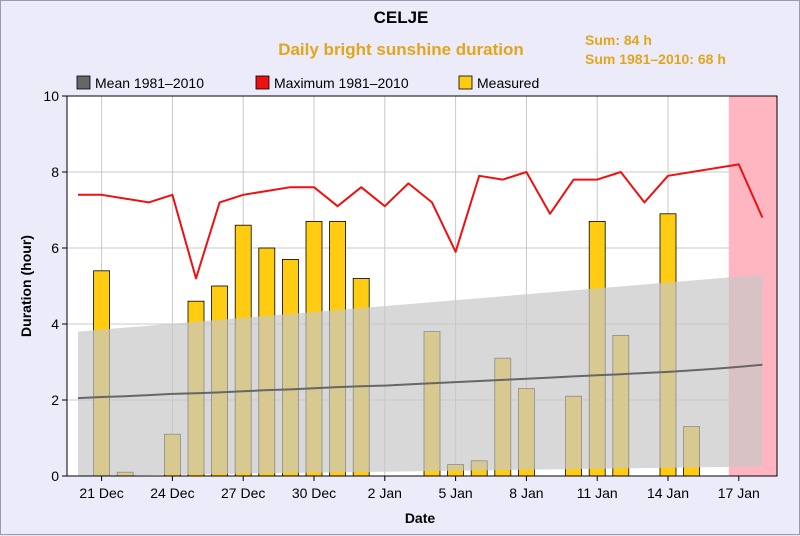 The height and width of the screenshot is (536, 800). Describe the element at coordinates (420, 518) in the screenshot. I see `x-axis-label: Date` at that location.